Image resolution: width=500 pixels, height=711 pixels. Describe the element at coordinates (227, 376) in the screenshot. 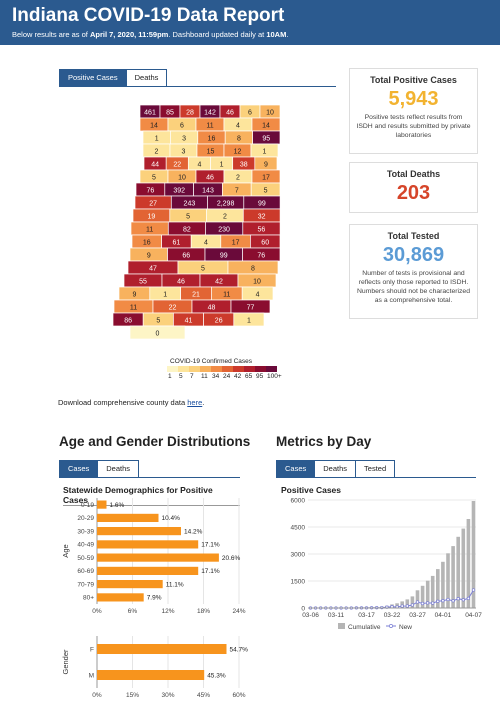

I see `legend-tick-label: 24` at that location.